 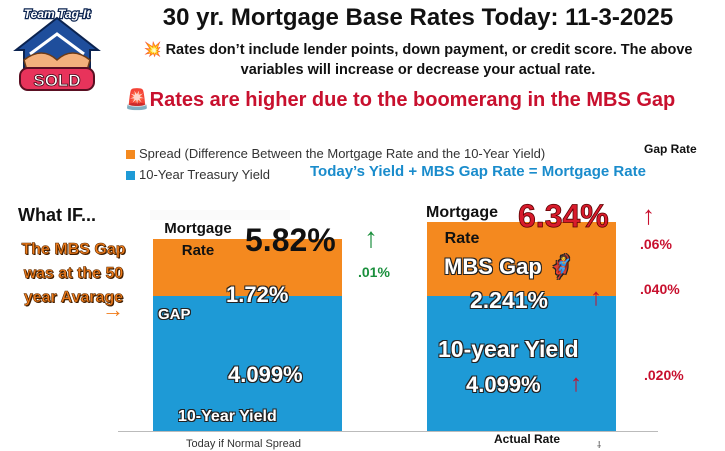 What do you see at coordinates (247, 267) in the screenshot?
I see `bar-left-spread` at bounding box center [247, 267].